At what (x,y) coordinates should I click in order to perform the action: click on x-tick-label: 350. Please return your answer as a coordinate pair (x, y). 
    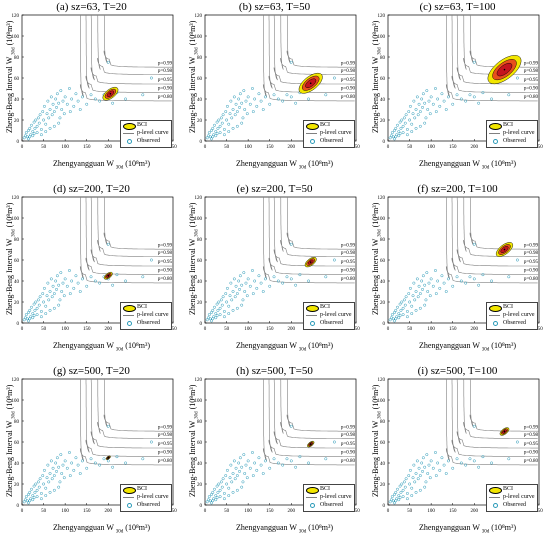
    Looking at the image, I should click on (173, 511).